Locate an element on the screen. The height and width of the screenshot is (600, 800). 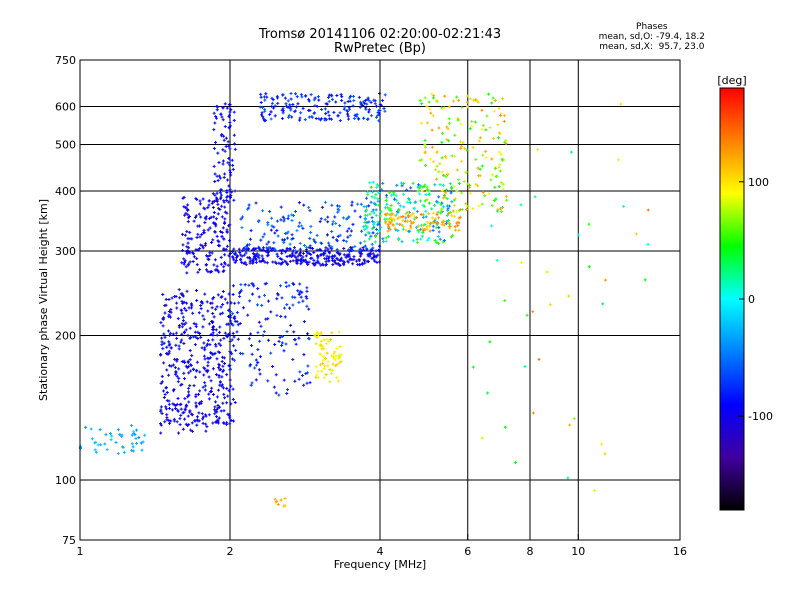
x-tick-label: 6 is located at coordinates (467, 551).